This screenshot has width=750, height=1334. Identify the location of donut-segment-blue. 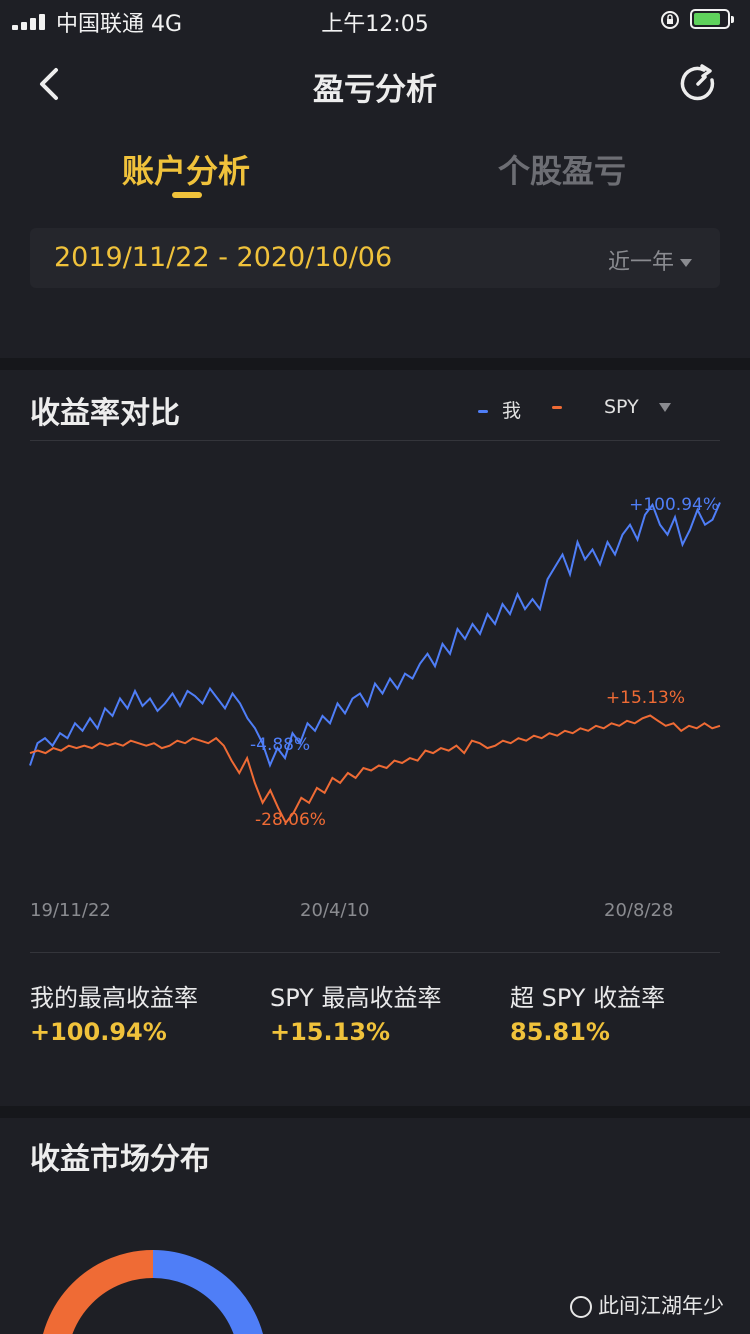
(207, 1292).